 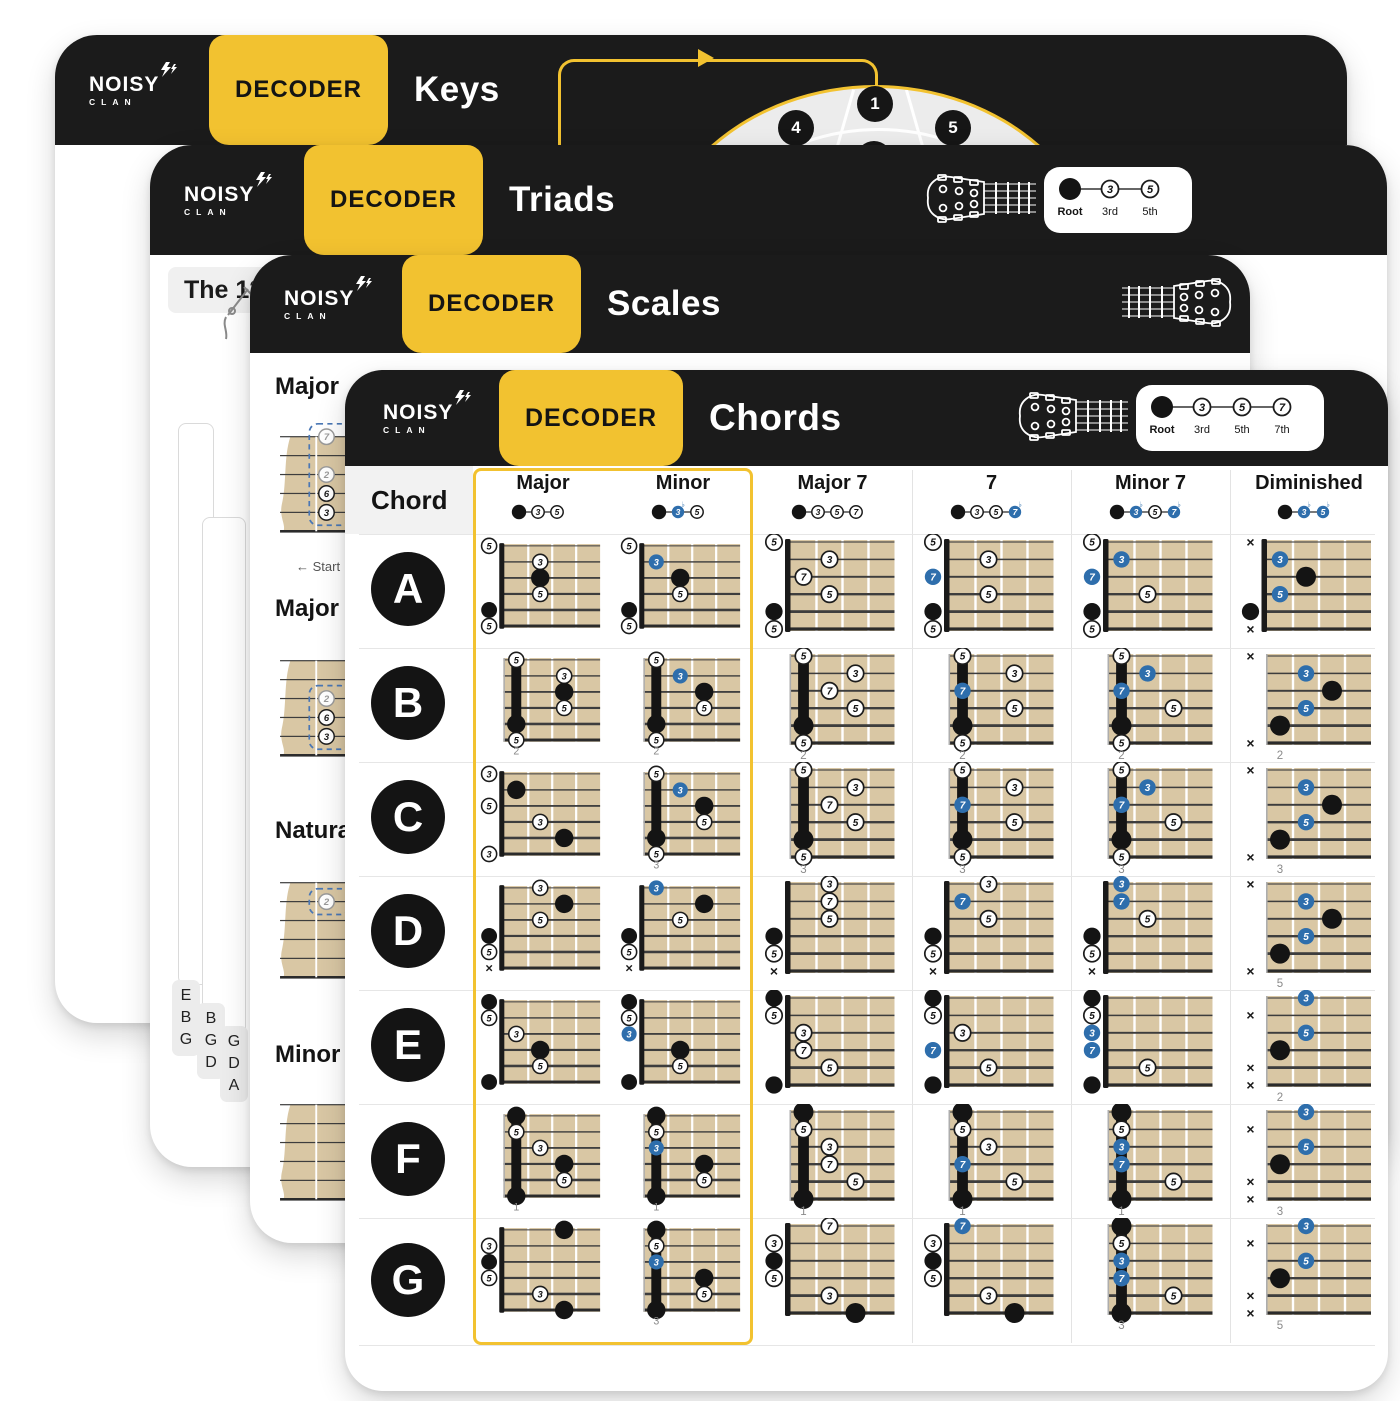 What do you see at coordinates (169, 69) in the screenshot?
I see `lightning-bolt-icon` at bounding box center [169, 69].